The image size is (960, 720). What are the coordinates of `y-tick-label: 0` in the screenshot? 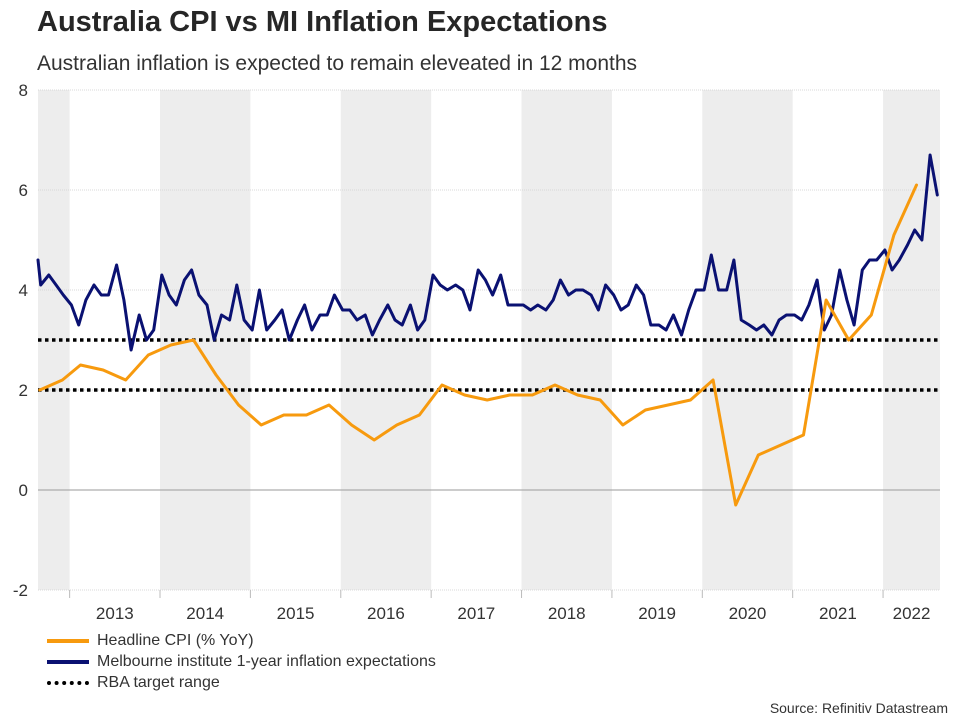 It's located at (23, 490).